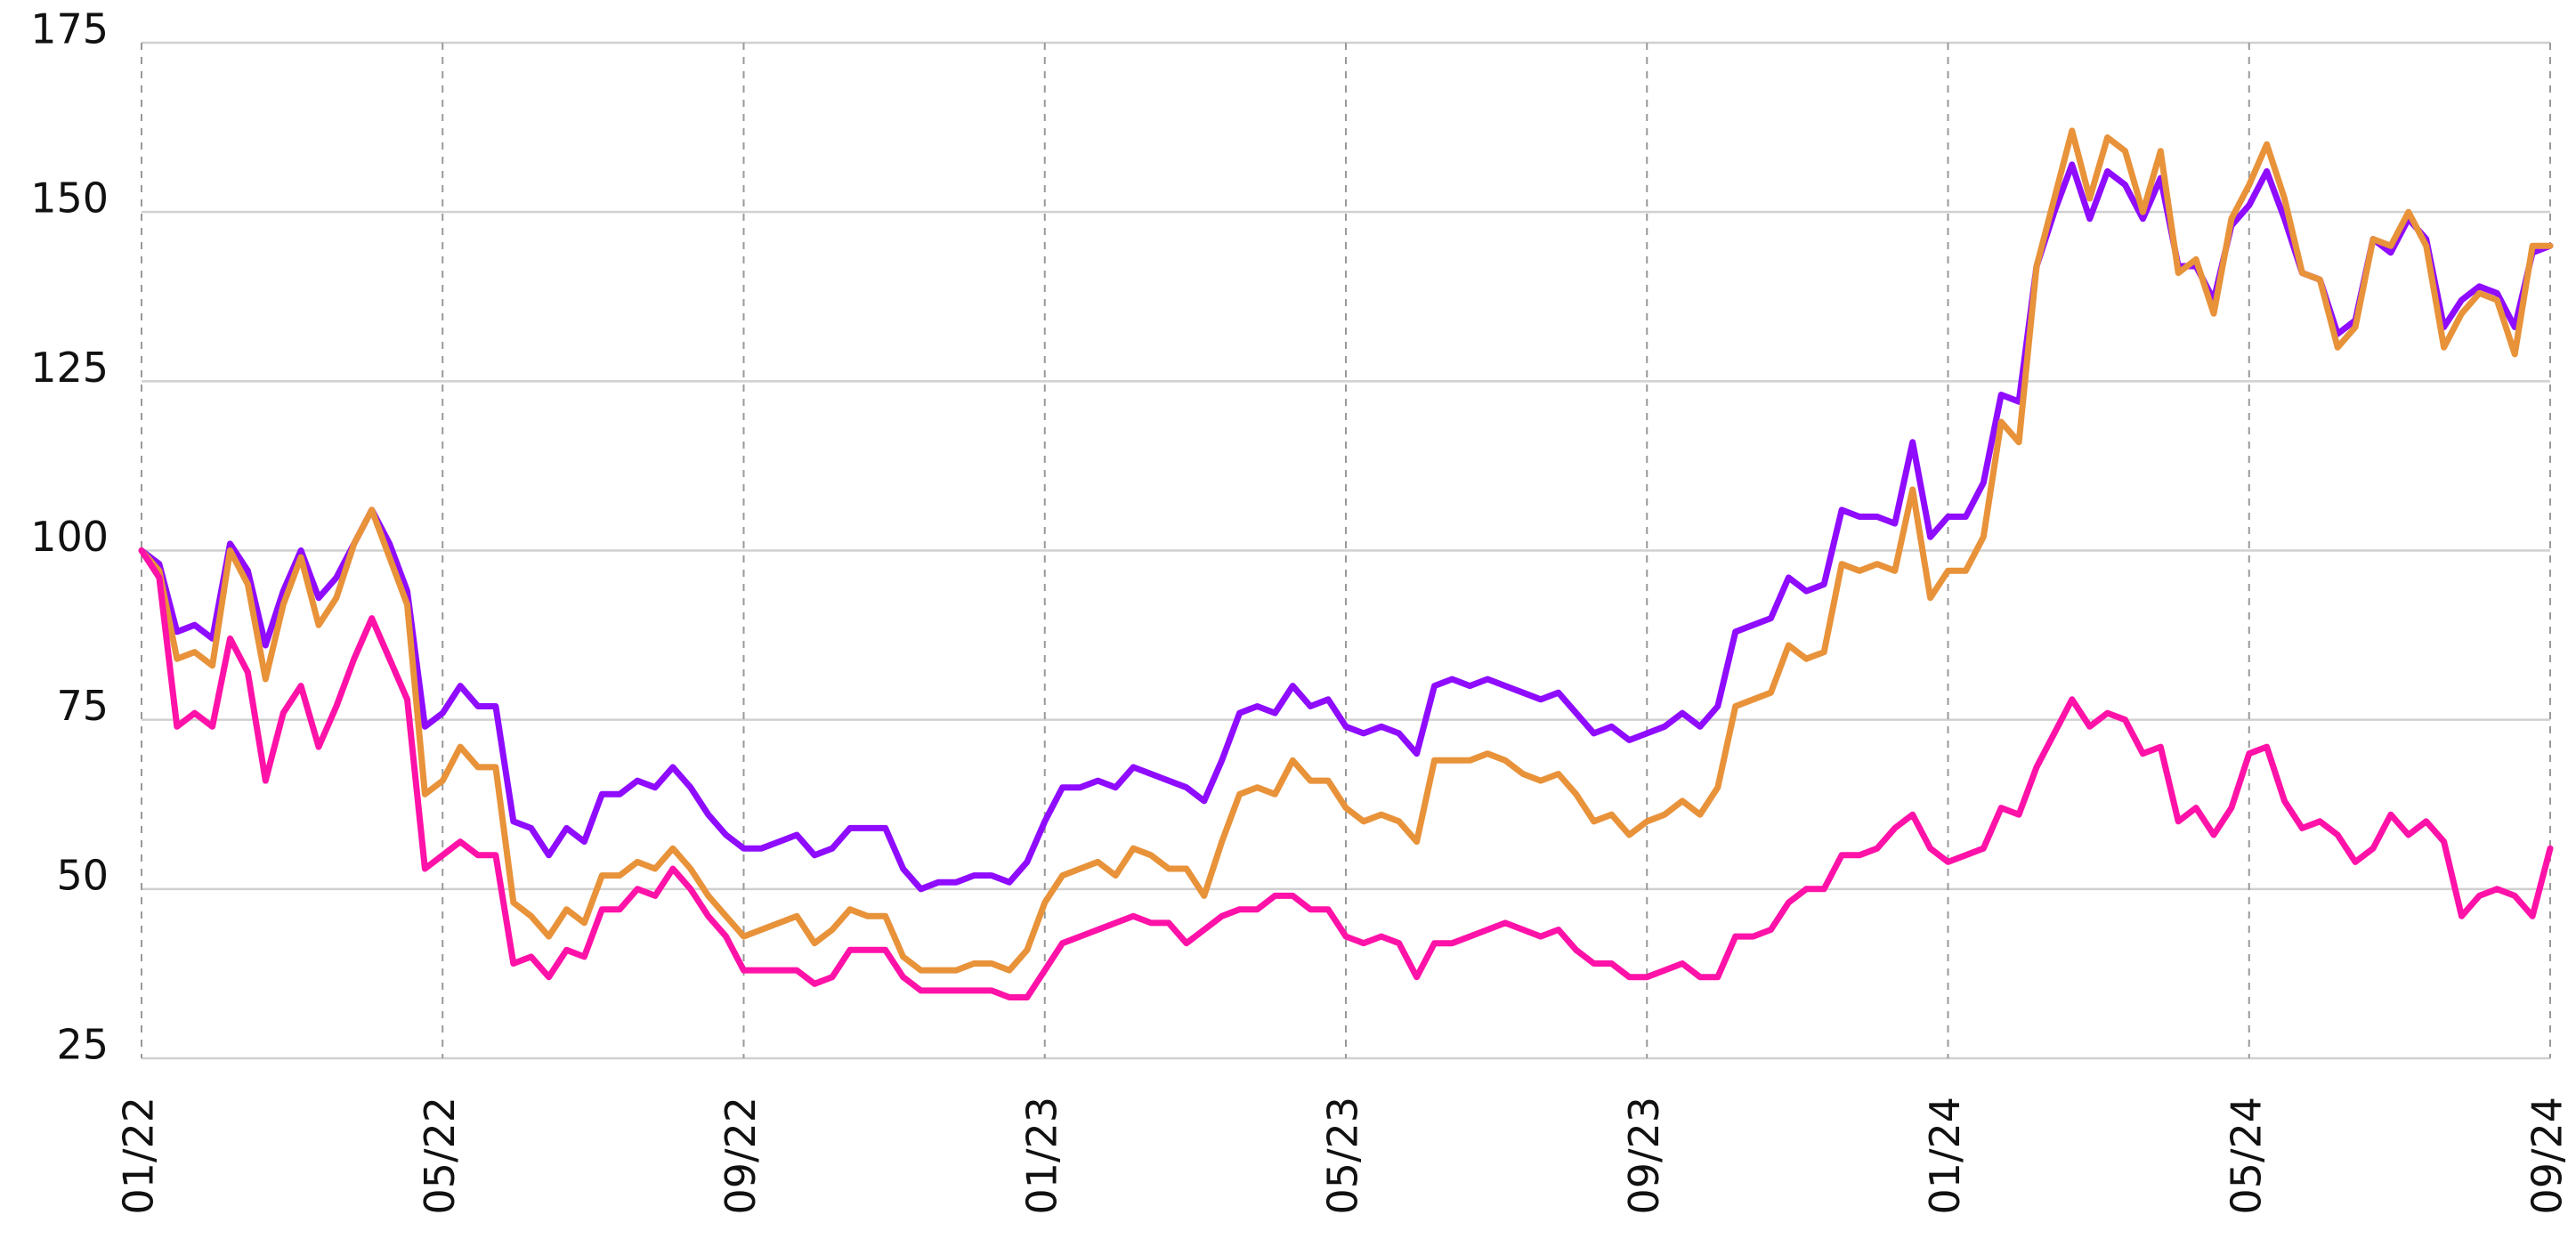 Image resolution: width=2576 pixels, height=1247 pixels. I want to click on x-tick-label: 05/22, so click(440, 1156).